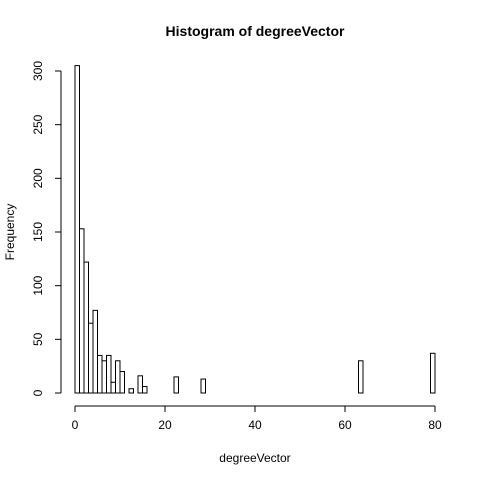  What do you see at coordinates (38, 71) in the screenshot?
I see `y-tick-label: 300` at bounding box center [38, 71].